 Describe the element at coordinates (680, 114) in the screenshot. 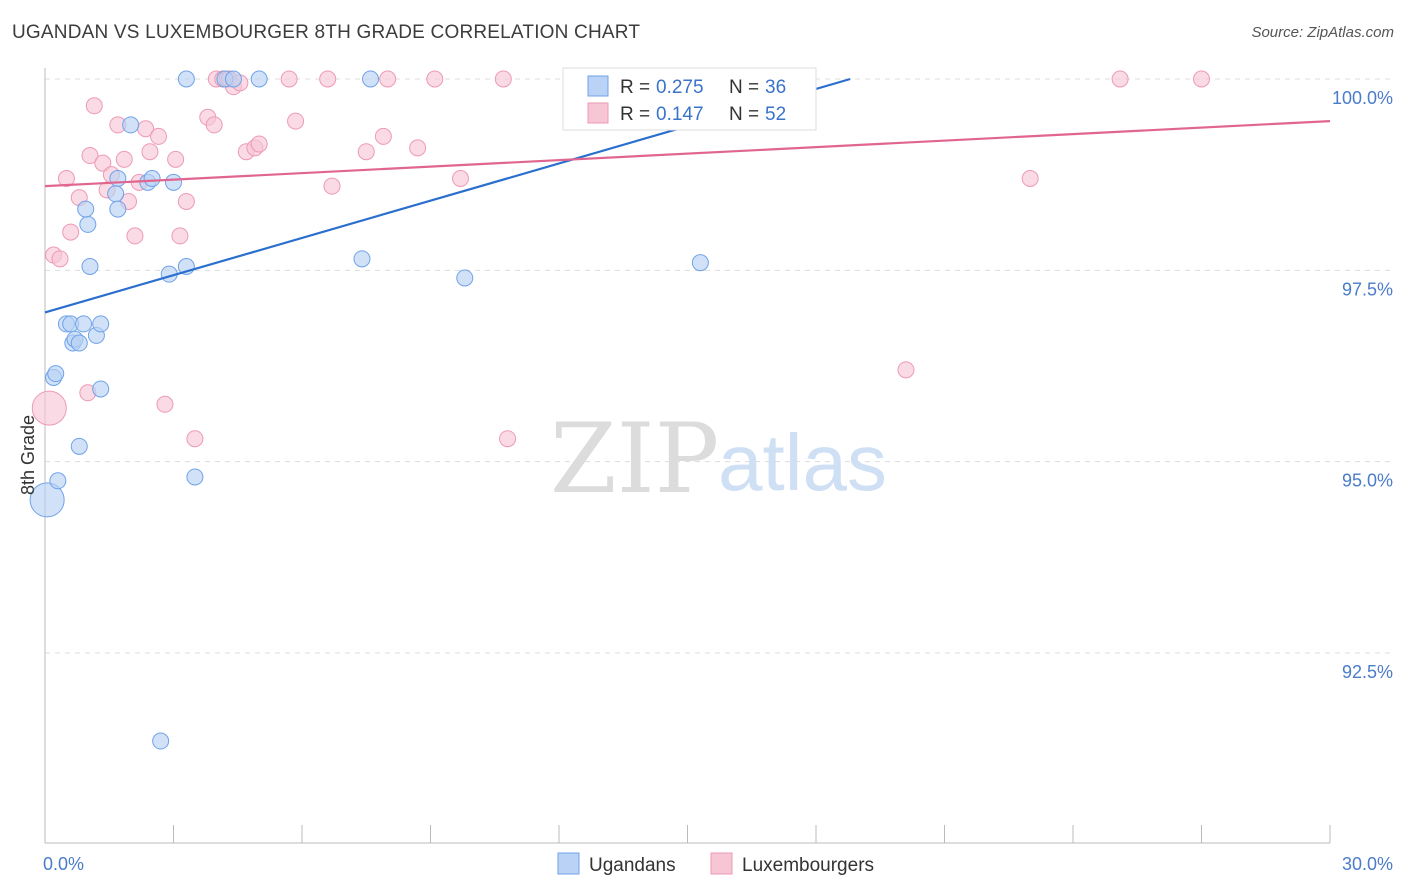

I see `legend-r-value: 0.147` at that location.